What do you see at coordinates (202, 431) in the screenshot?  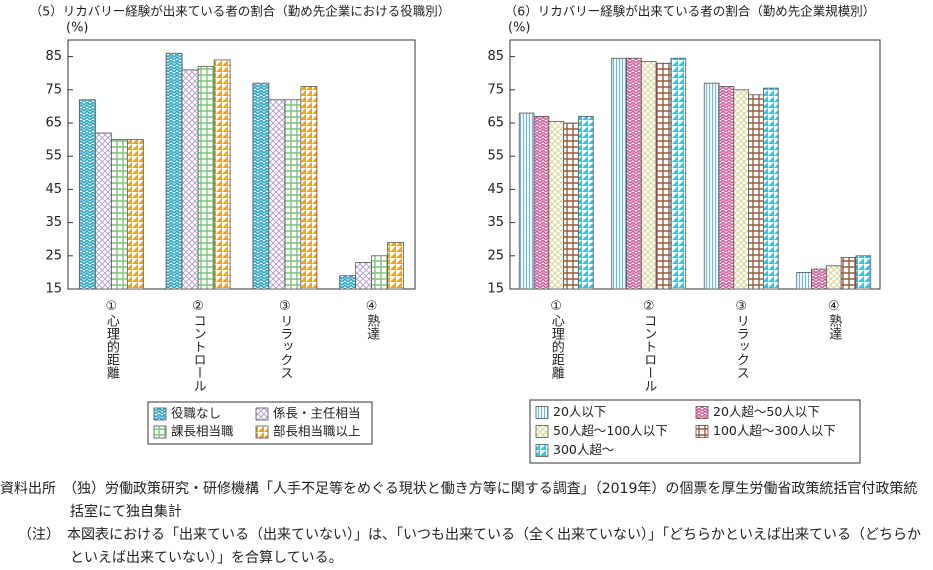 I see `legend-label: 課長相当職` at bounding box center [202, 431].